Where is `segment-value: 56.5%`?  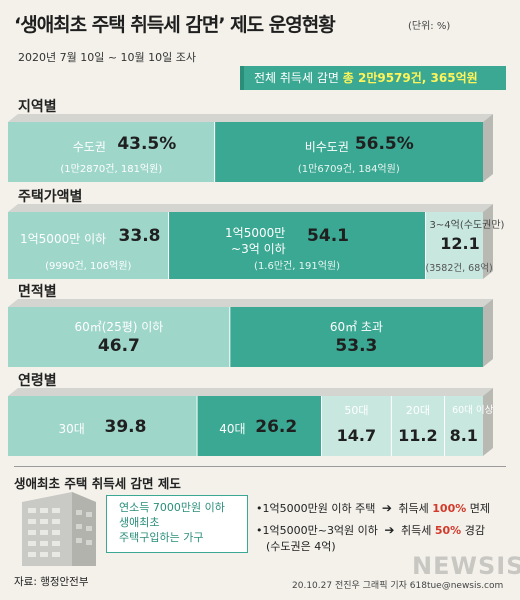 segment-value: 56.5% is located at coordinates (384, 144).